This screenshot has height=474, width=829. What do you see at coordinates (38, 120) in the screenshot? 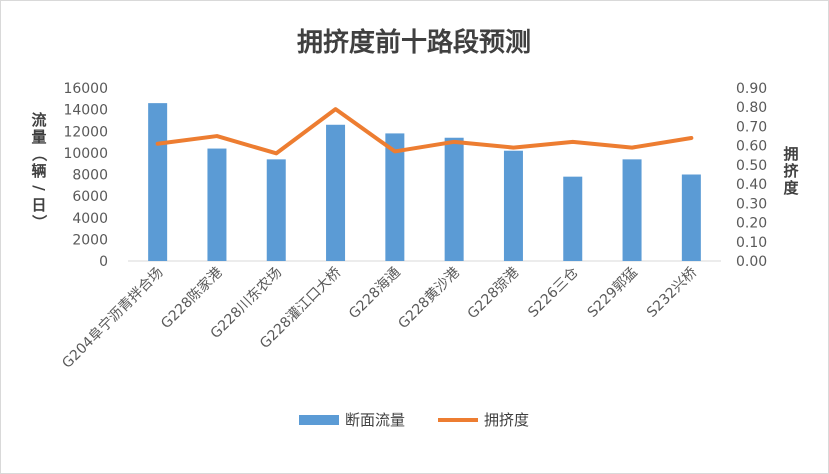
I see `left-axis-label-char: 流` at bounding box center [38, 120].